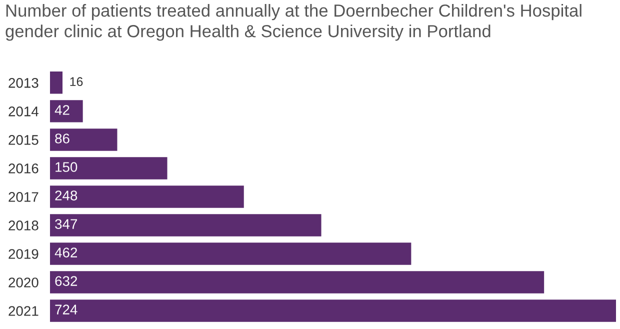 The image size is (620, 329). I want to click on data-label: 16, so click(76, 81).